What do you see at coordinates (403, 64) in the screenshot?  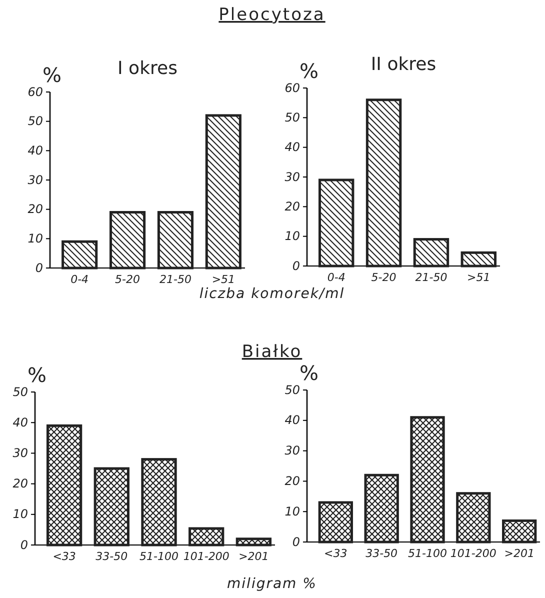 I see `chart-subtitle: II okres` at bounding box center [403, 64].